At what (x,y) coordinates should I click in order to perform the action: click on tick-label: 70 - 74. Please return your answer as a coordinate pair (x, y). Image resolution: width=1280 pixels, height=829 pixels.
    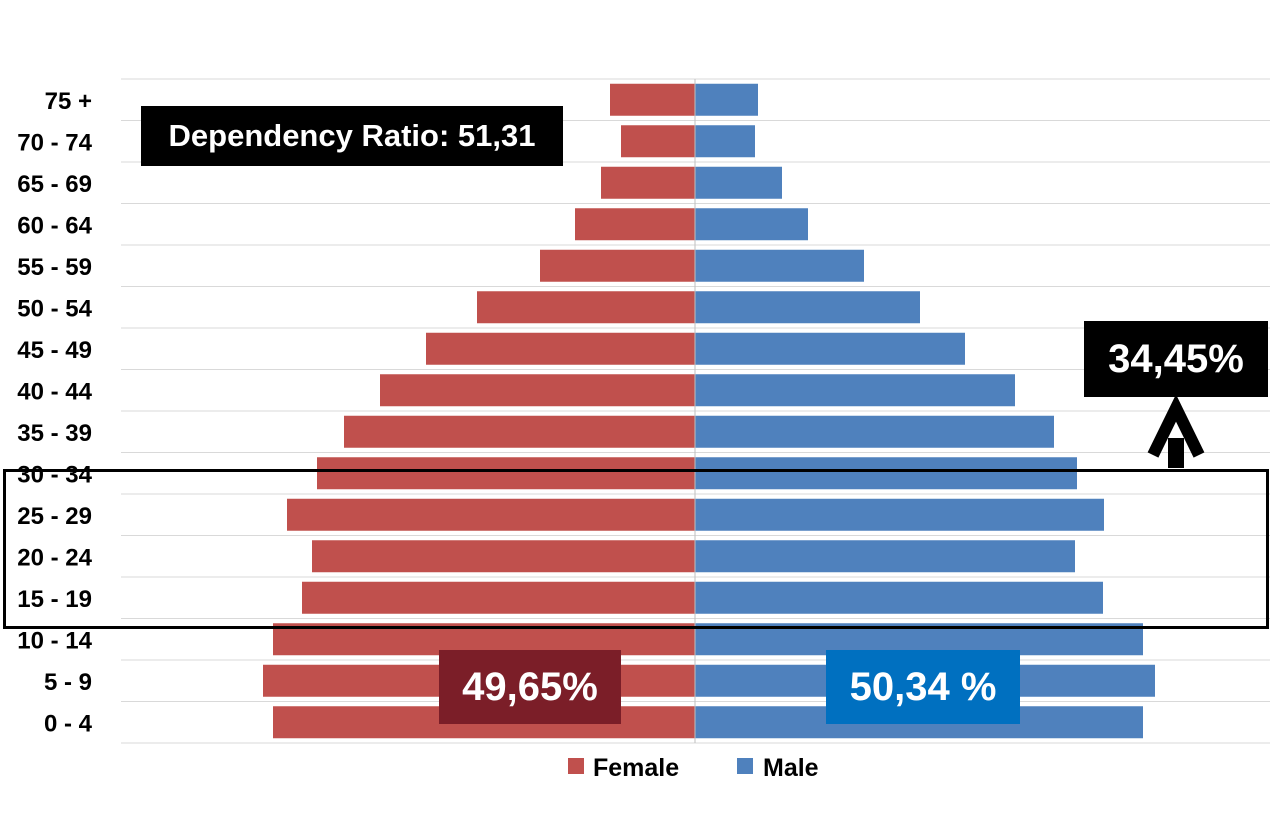
    Looking at the image, I should click on (54, 142).